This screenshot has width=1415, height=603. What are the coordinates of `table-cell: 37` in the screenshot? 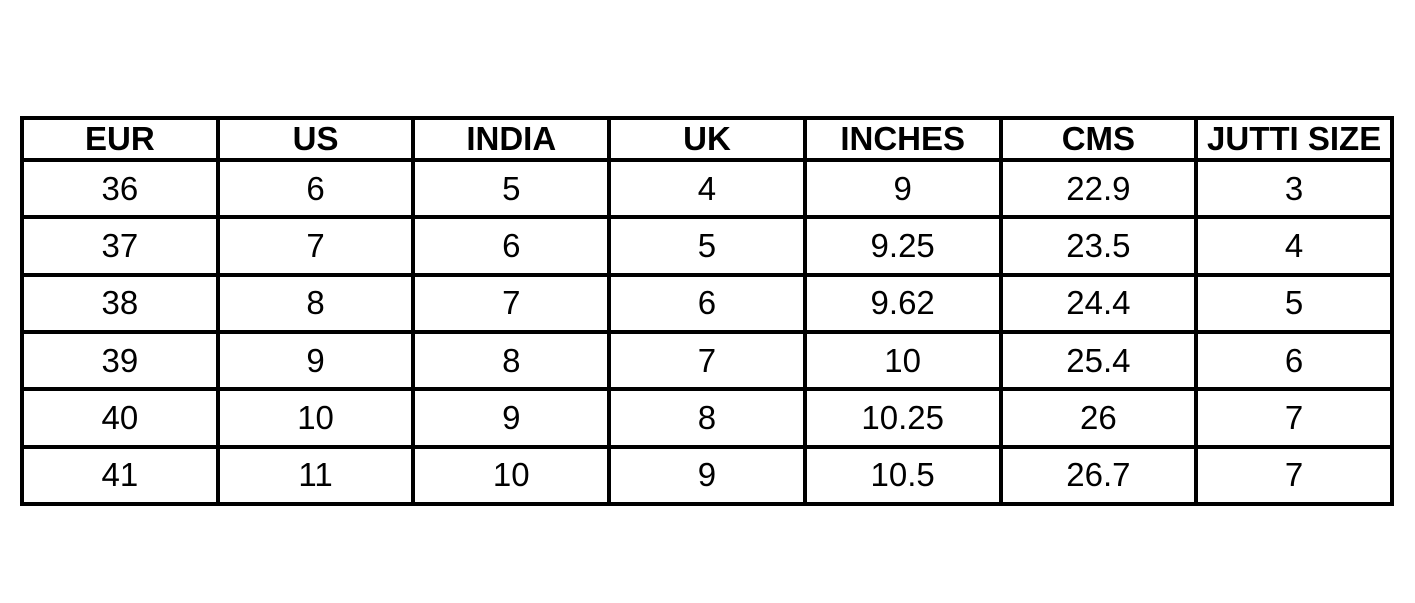 It's located at (120, 246).